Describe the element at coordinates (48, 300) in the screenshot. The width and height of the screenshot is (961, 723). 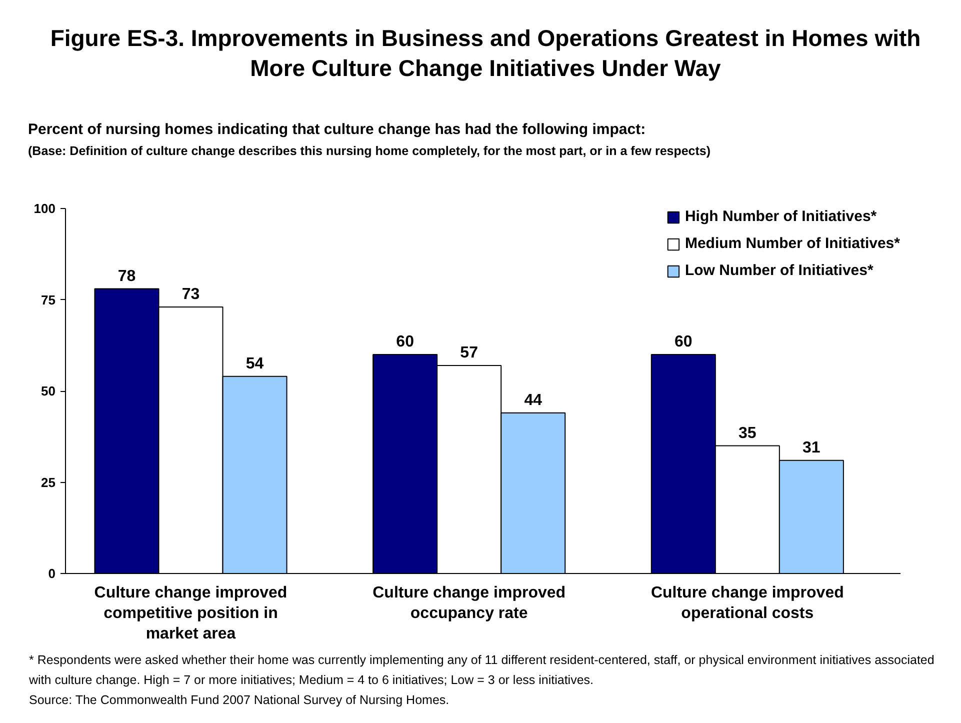
I see `y-tick-label: 75` at that location.